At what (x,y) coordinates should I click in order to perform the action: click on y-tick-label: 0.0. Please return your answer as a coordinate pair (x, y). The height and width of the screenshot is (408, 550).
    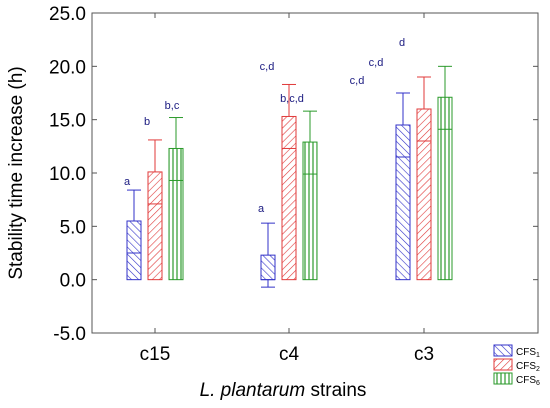
    Looking at the image, I should click on (73, 281).